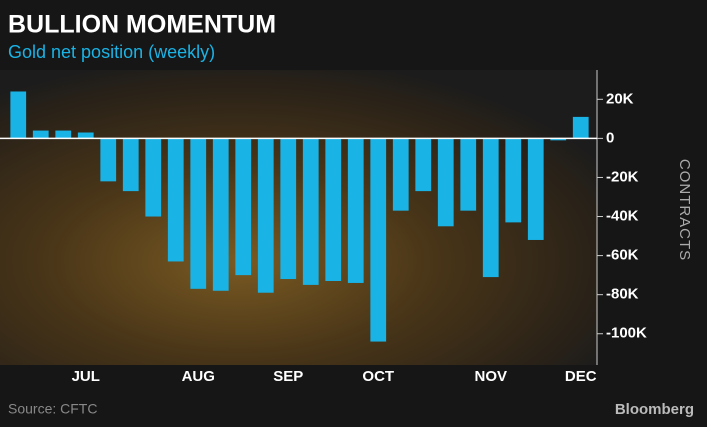 This screenshot has width=707, height=427. What do you see at coordinates (378, 376) in the screenshot?
I see `x-tick-label: OCT` at bounding box center [378, 376].